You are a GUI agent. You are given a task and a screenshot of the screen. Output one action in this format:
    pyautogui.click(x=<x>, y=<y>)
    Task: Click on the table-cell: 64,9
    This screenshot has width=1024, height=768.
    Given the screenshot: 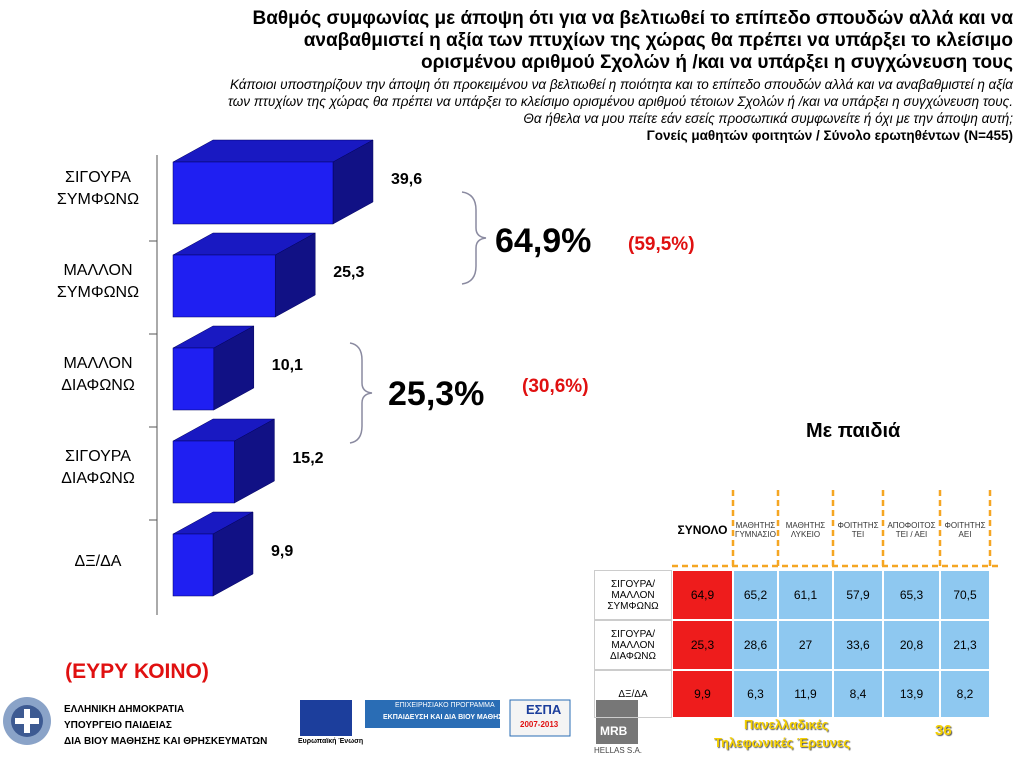 What is the action you would take?
    pyautogui.click(x=702, y=595)
    